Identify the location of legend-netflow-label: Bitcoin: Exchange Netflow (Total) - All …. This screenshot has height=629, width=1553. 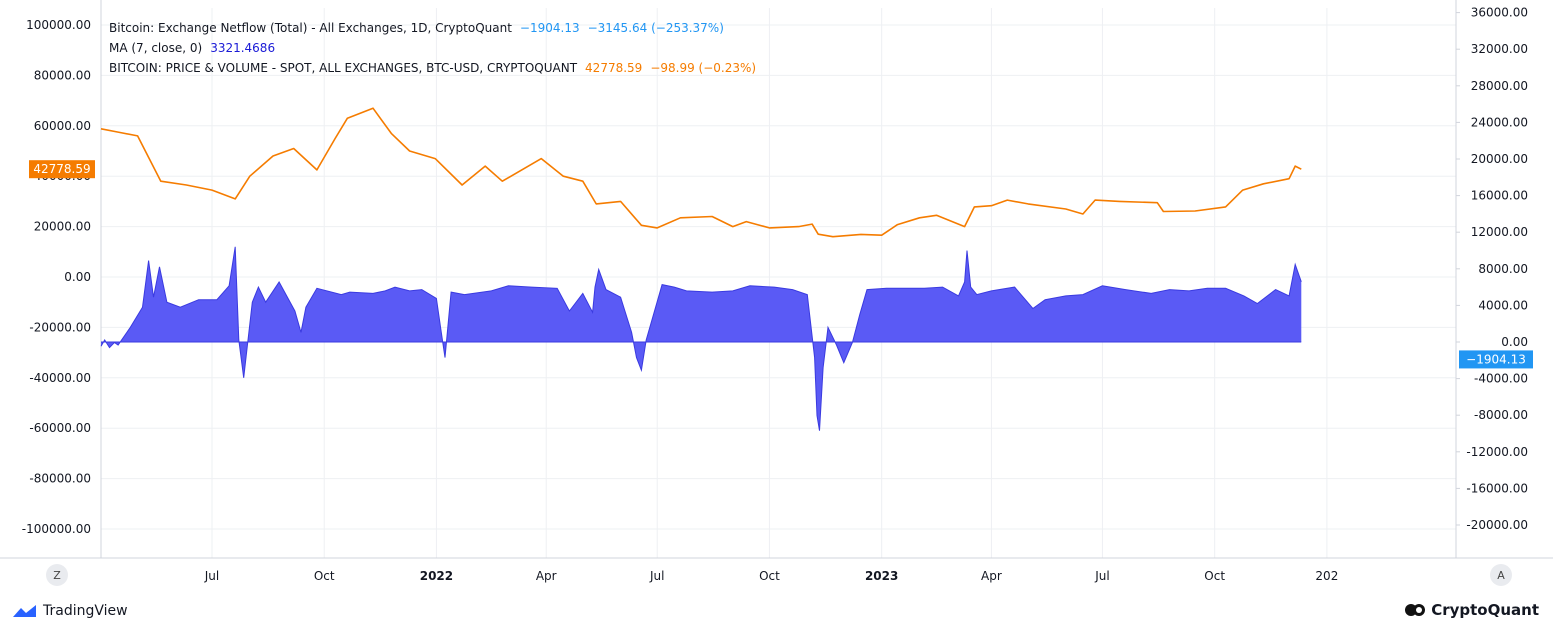
(310, 28).